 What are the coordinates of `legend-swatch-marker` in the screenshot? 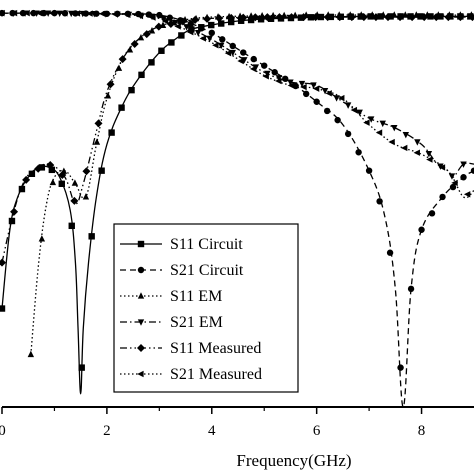 It's located at (141, 348).